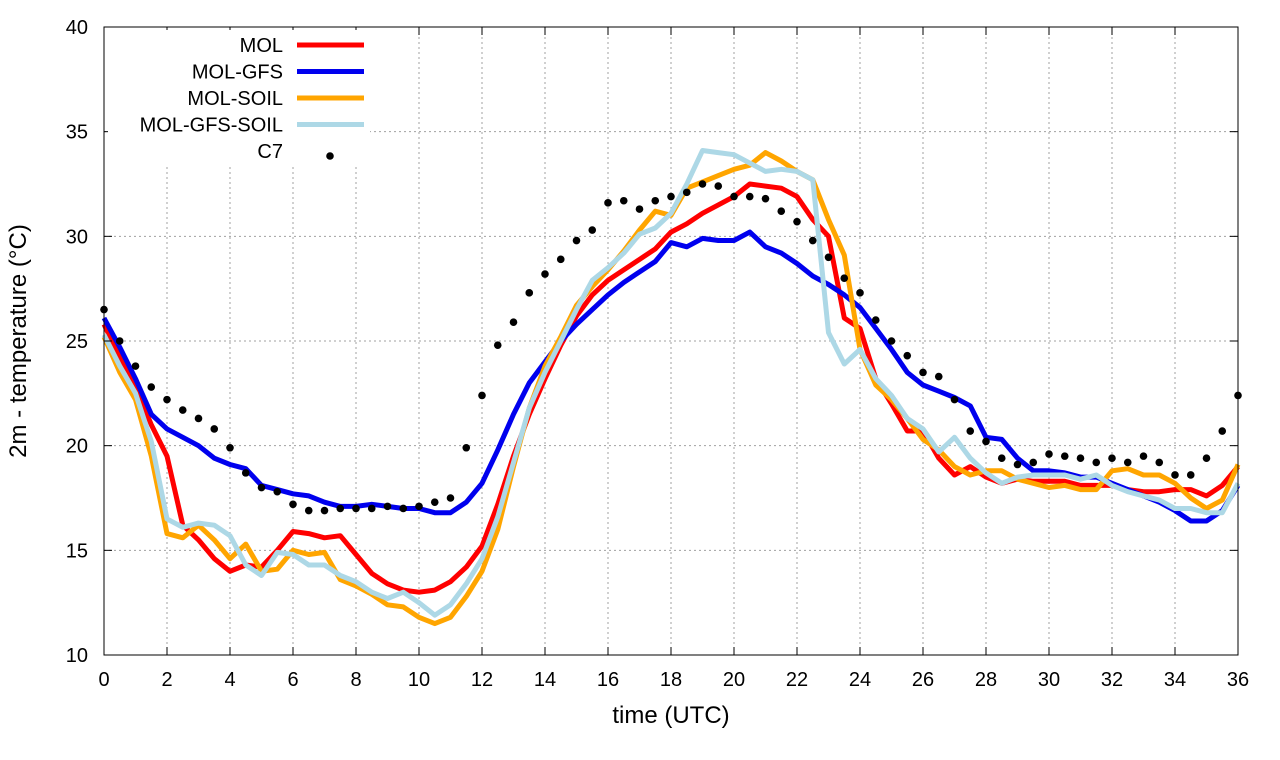  What do you see at coordinates (292, 680) in the screenshot?
I see `x-tick-label: 6` at bounding box center [292, 680].